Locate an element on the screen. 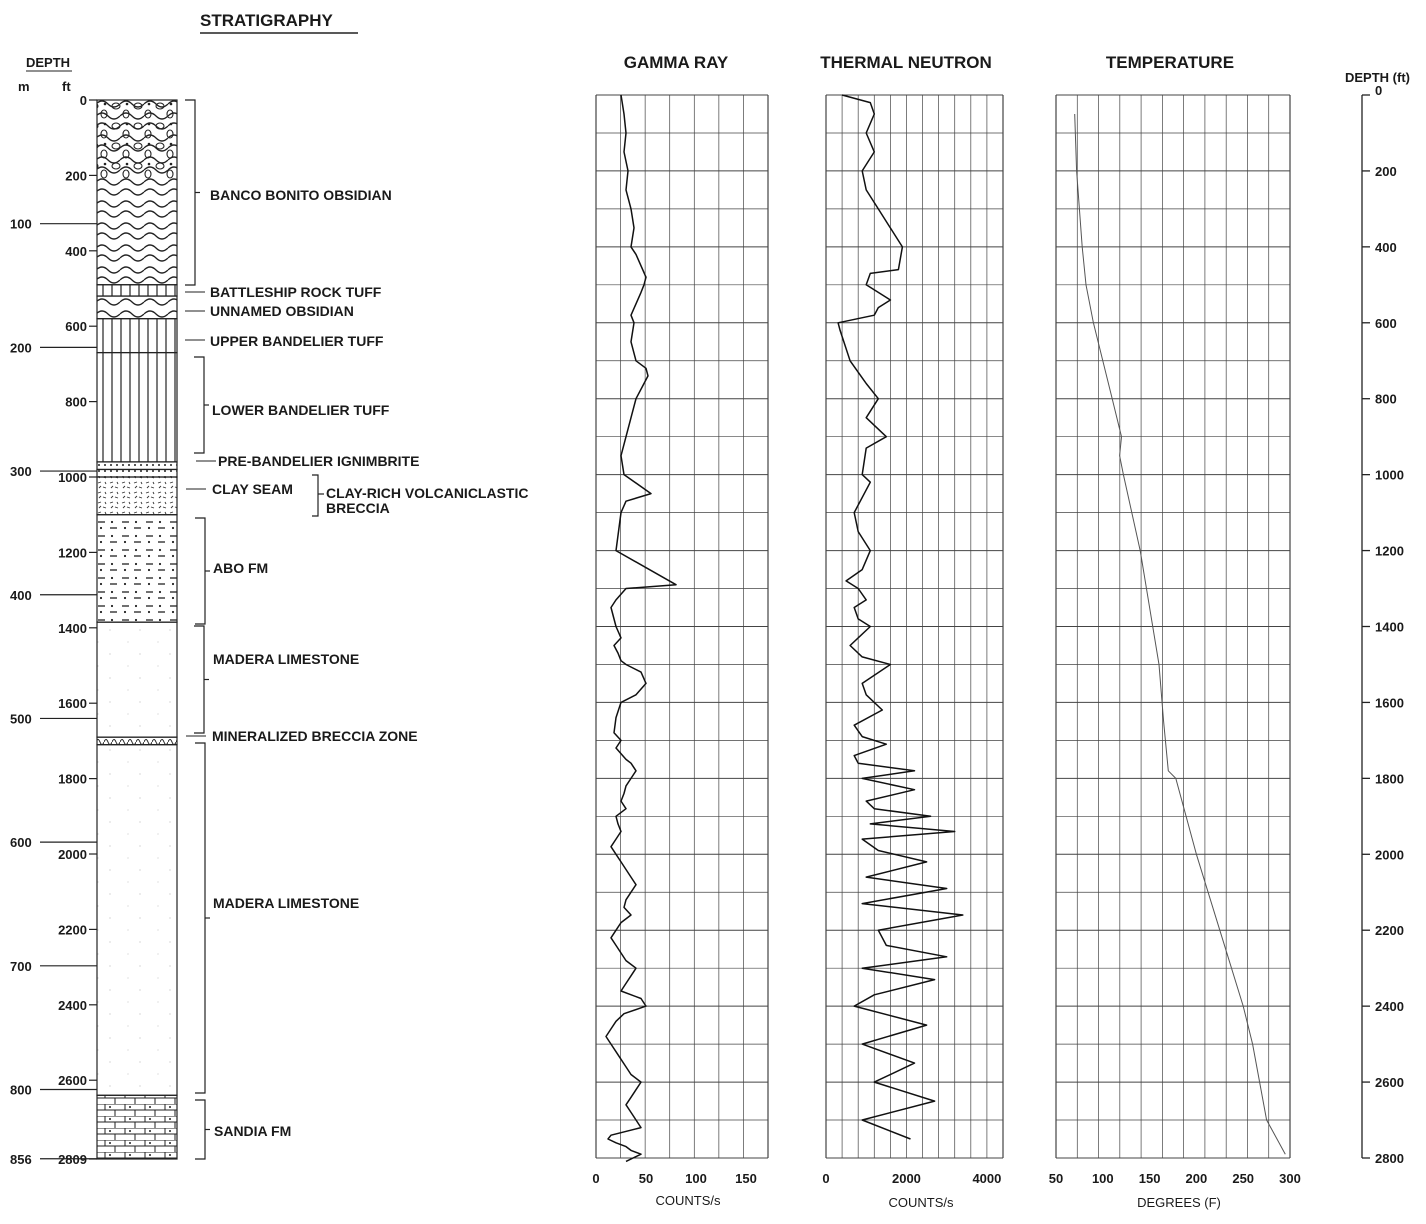 Image resolution: width=1426 pixels, height=1224 pixels. x-tick-label: 100 is located at coordinates (1103, 1178).